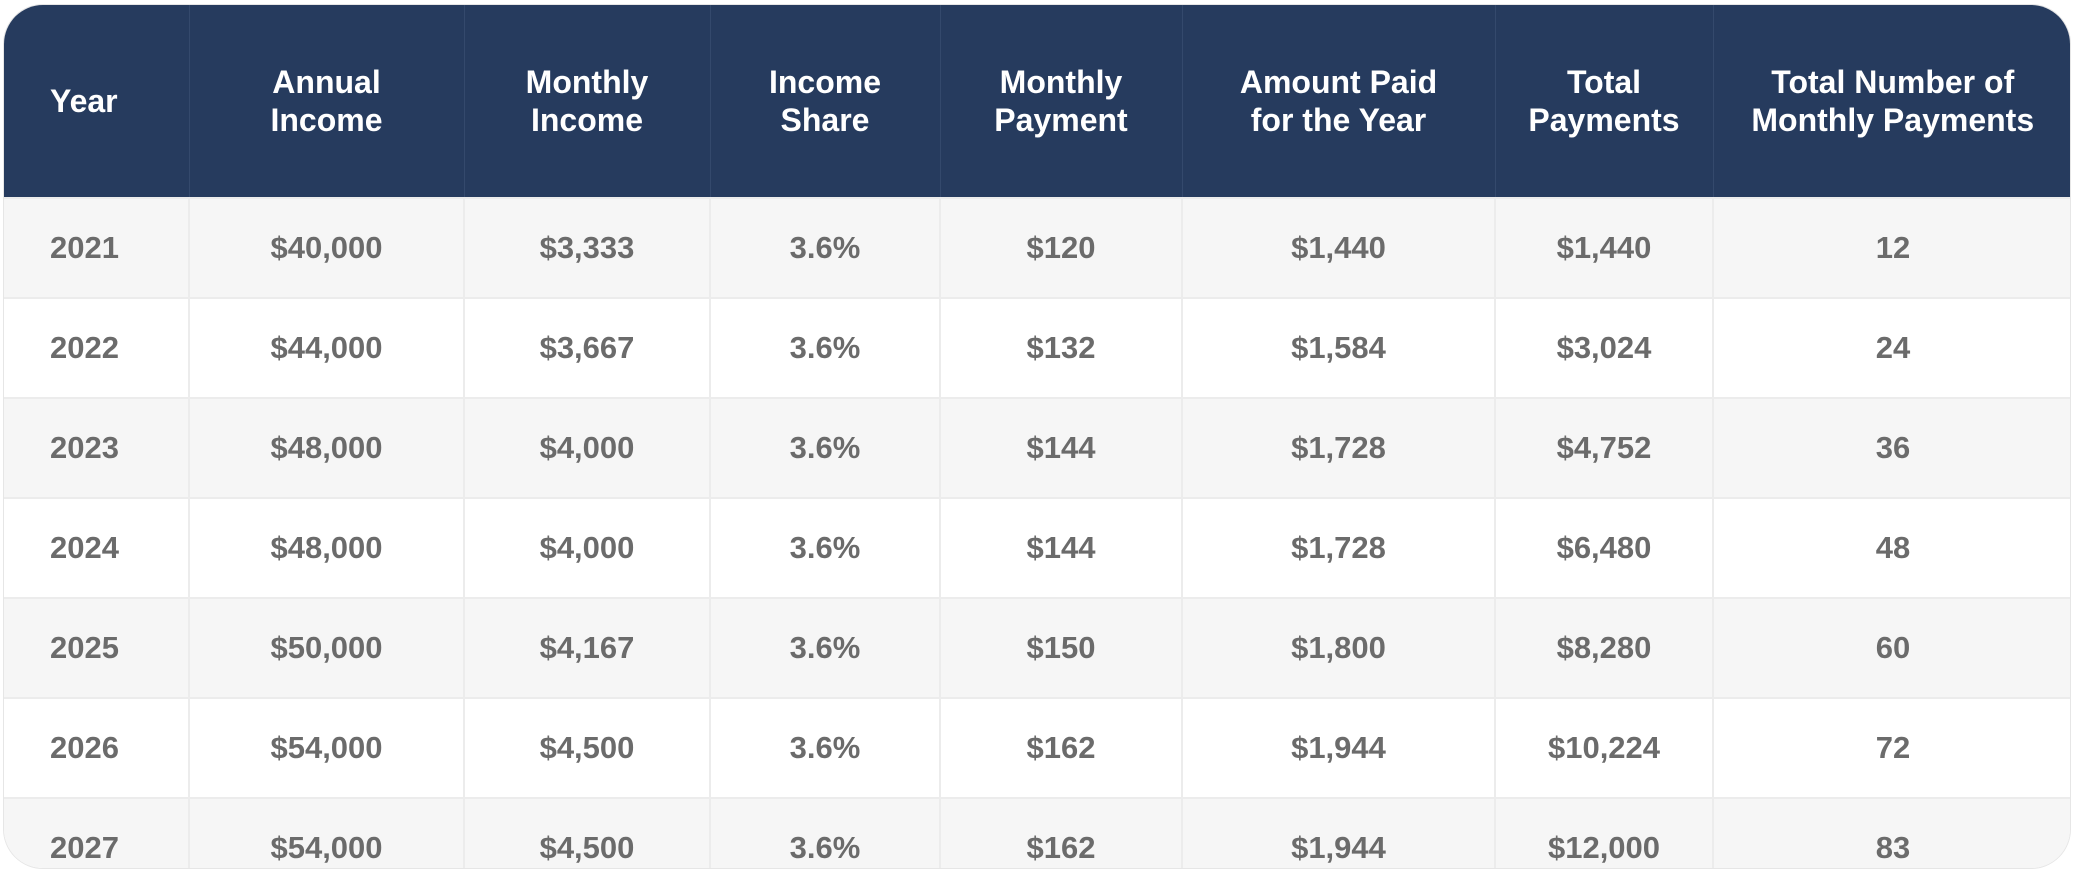  What do you see at coordinates (1338, 101) in the screenshot?
I see `column-header: Amount Paid for the Year` at bounding box center [1338, 101].